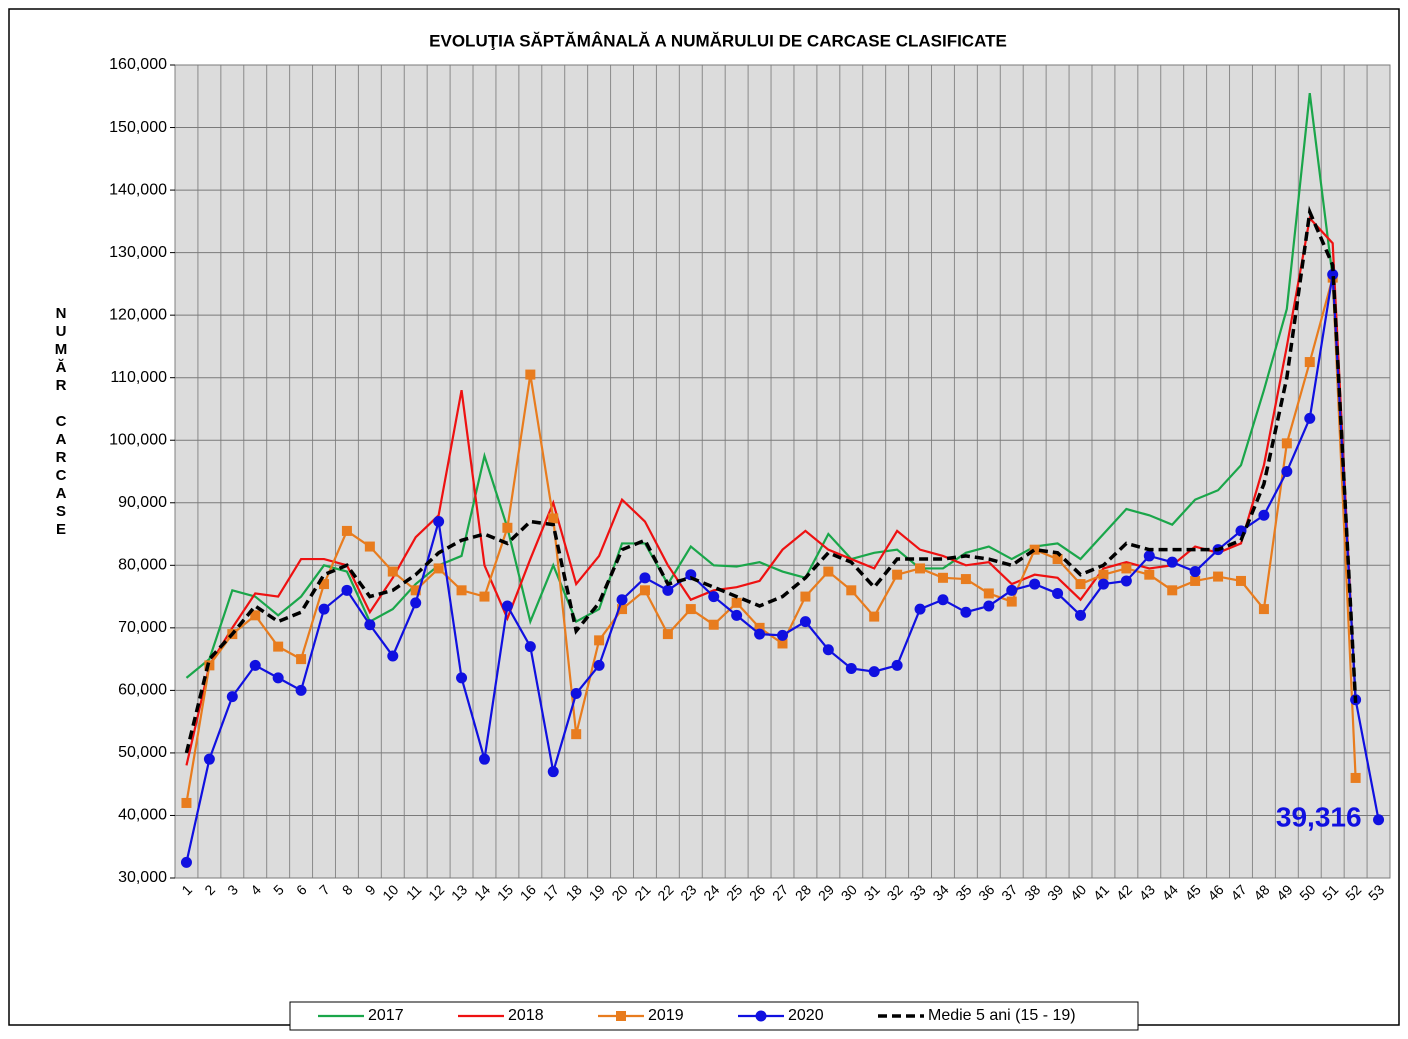  I want to click on legend-label: Medie 5 ani (15 - 19), so click(1002, 1015).